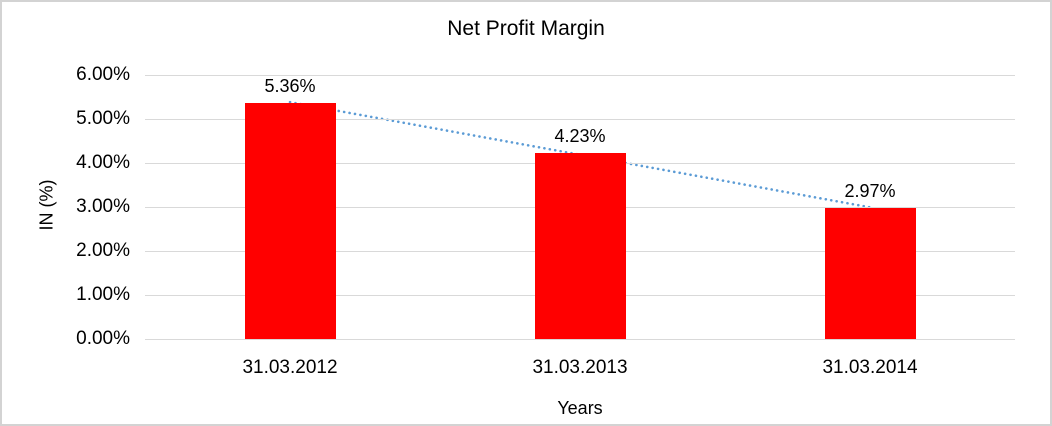 The height and width of the screenshot is (426, 1052). What do you see at coordinates (103, 250) in the screenshot?
I see `y-tick-label: 2.00%` at bounding box center [103, 250].